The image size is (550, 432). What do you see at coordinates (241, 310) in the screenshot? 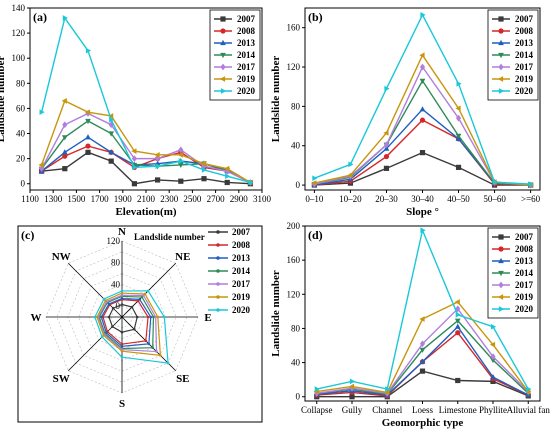
I see `legend-label: 2020` at bounding box center [241, 310].